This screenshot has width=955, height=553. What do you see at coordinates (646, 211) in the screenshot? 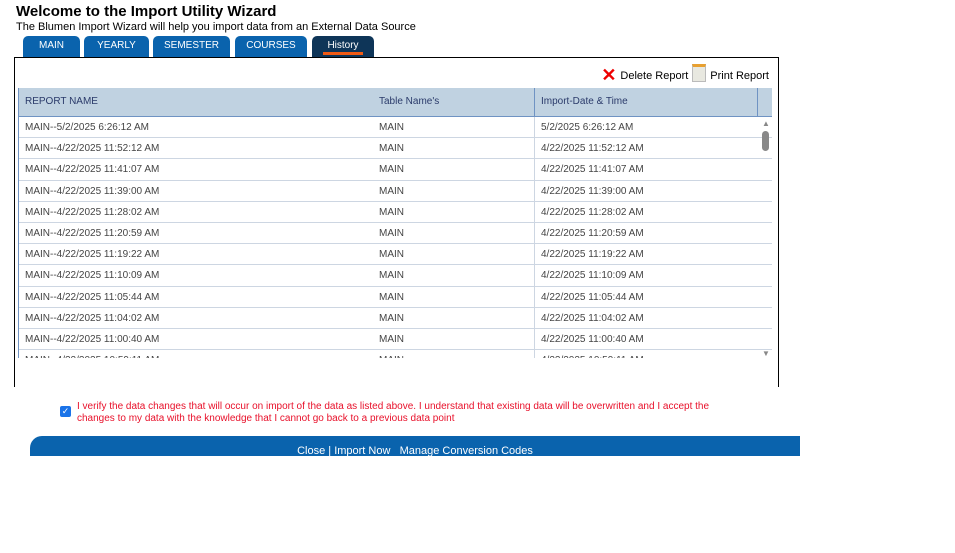
I see `import-date-cell: 4/22/2025 11:28:02 AM` at bounding box center [646, 211].